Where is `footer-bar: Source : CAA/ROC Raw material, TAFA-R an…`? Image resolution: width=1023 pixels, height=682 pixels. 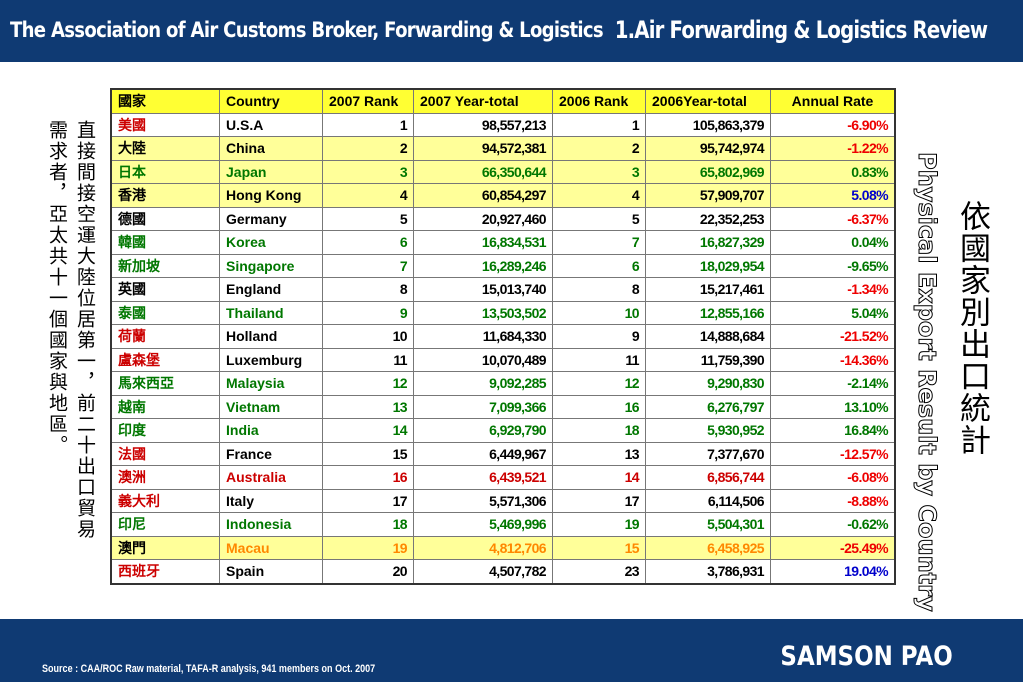 footer-bar: Source : CAA/ROC Raw material, TAFA-R an… is located at coordinates (511, 650).